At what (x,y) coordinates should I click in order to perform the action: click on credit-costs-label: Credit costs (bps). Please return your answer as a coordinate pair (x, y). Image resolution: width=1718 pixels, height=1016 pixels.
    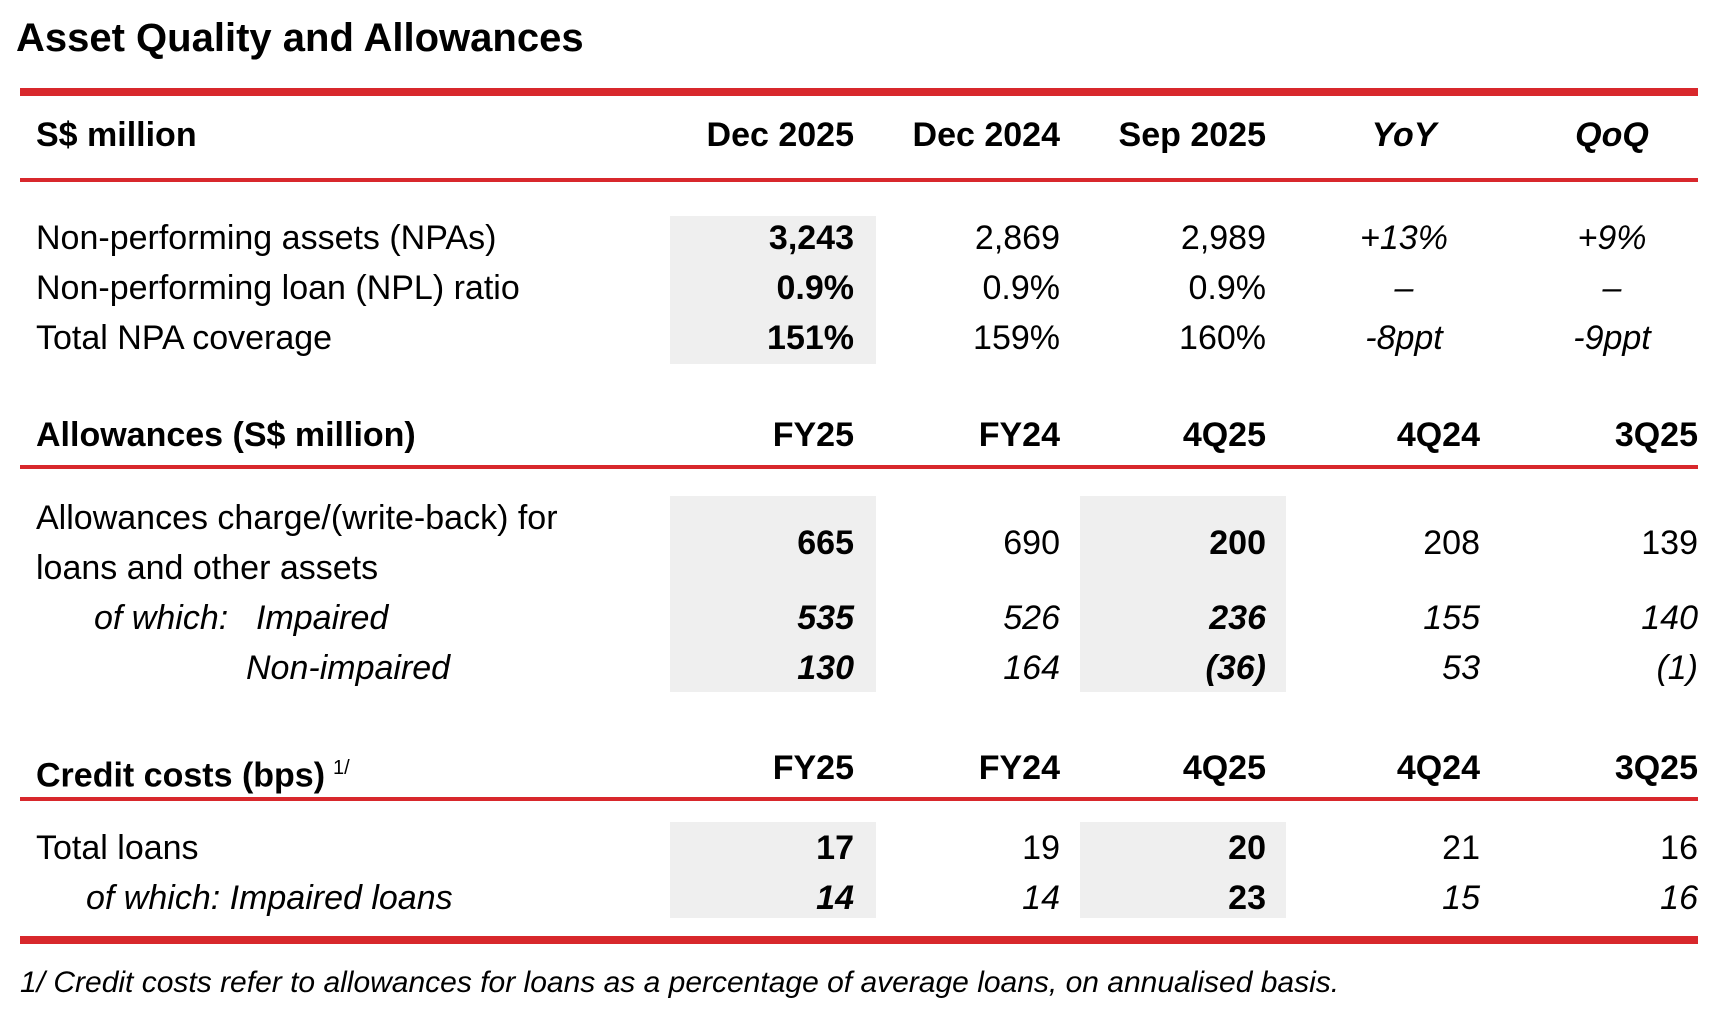
    Looking at the image, I should click on (181, 775).